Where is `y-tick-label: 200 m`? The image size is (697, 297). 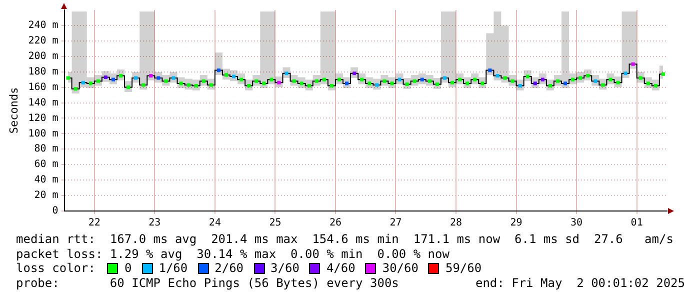
y-tick-label: 200 m is located at coordinates (43, 56).